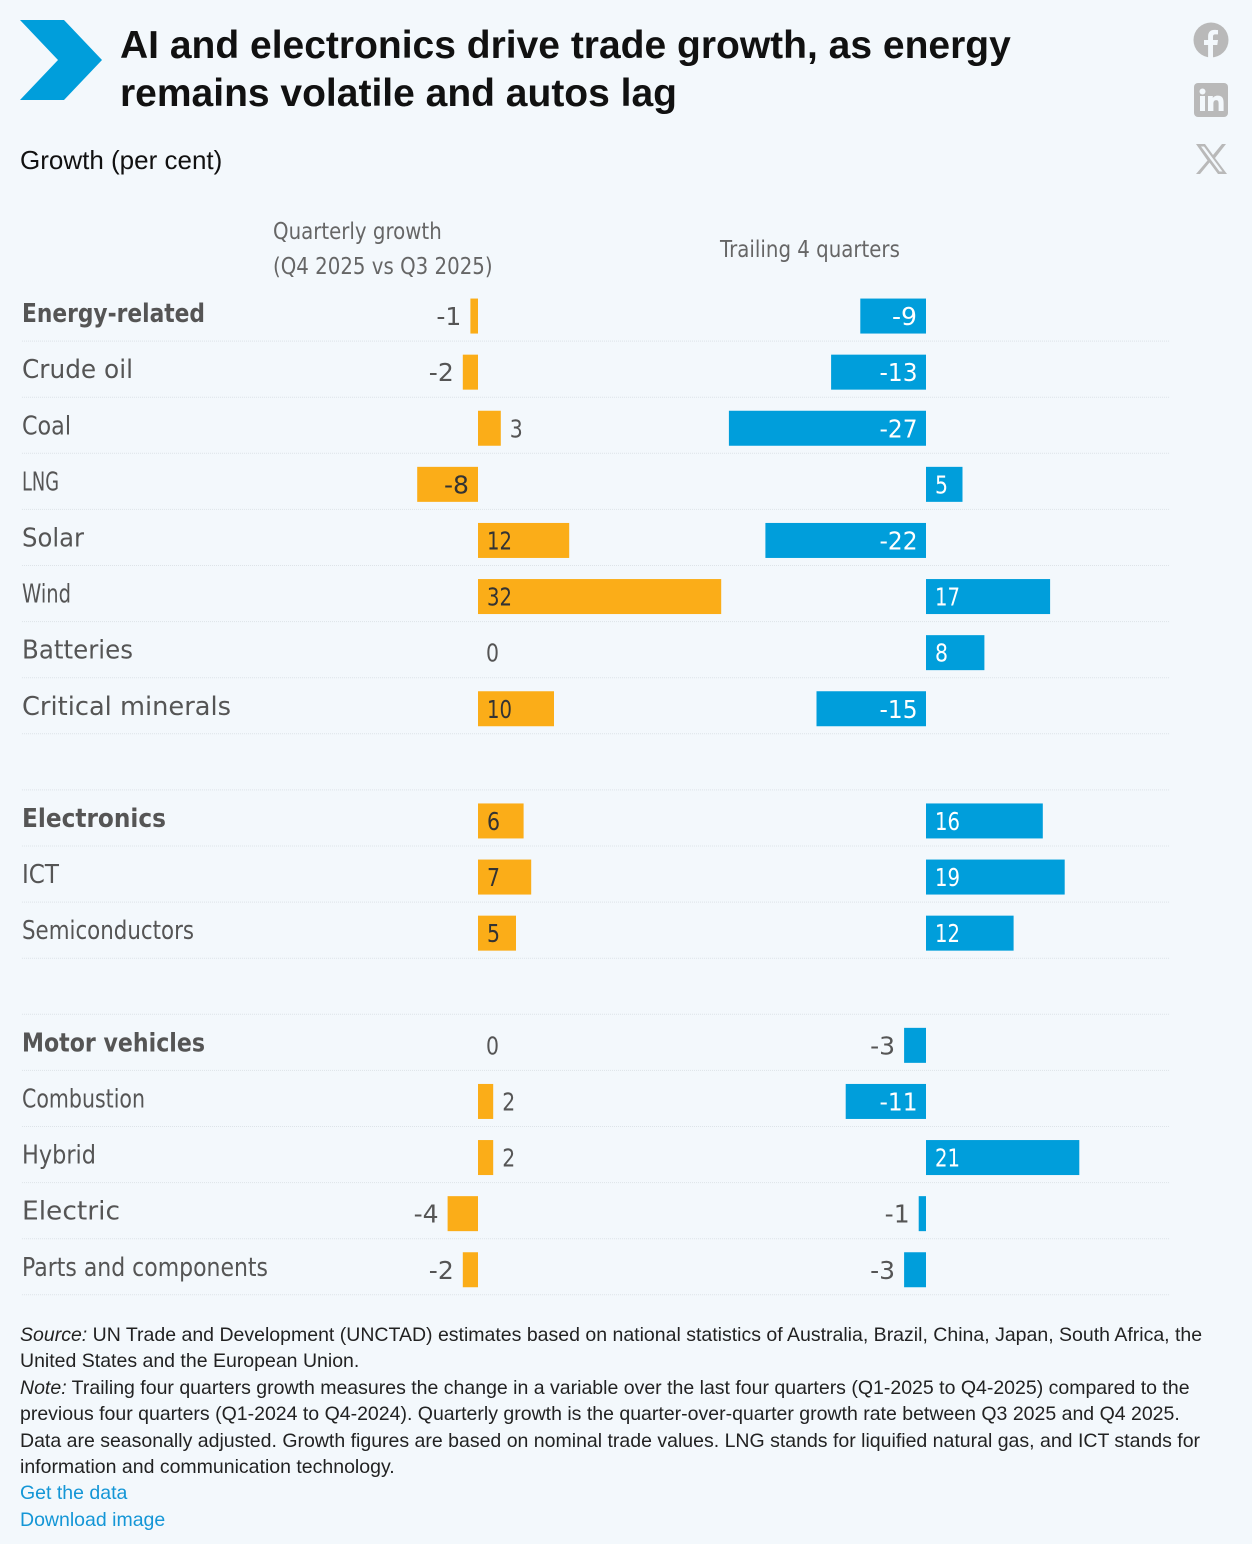  I want to click on quarterly-bar-crude-oil, so click(470, 372).